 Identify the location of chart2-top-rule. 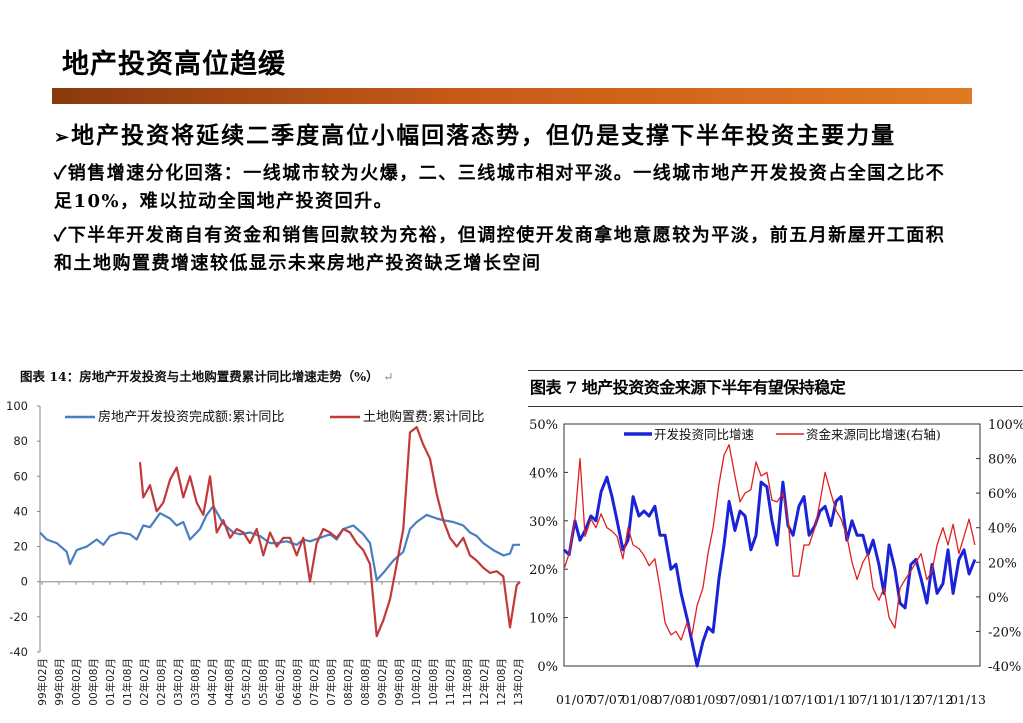
(775, 370).